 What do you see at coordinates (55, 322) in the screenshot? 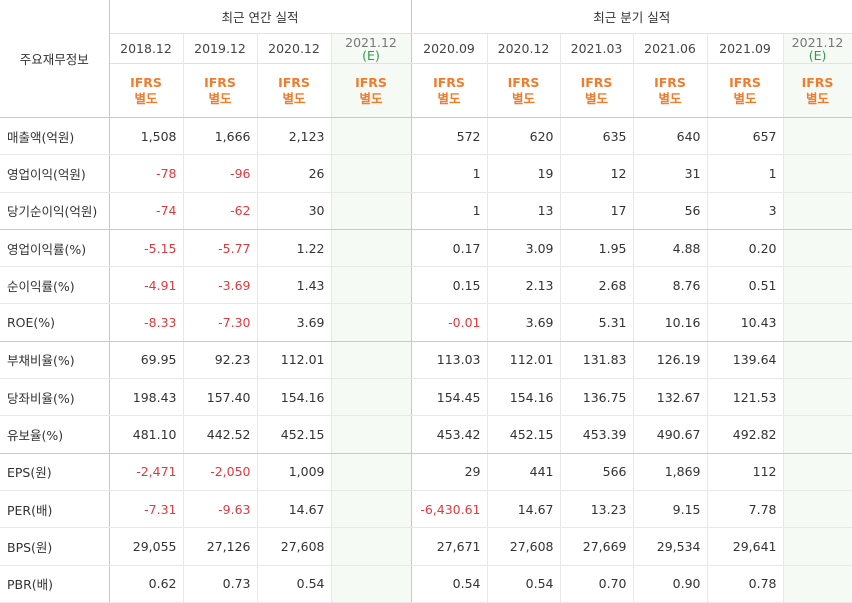
I see `row-label: ROE(%)` at bounding box center [55, 322].